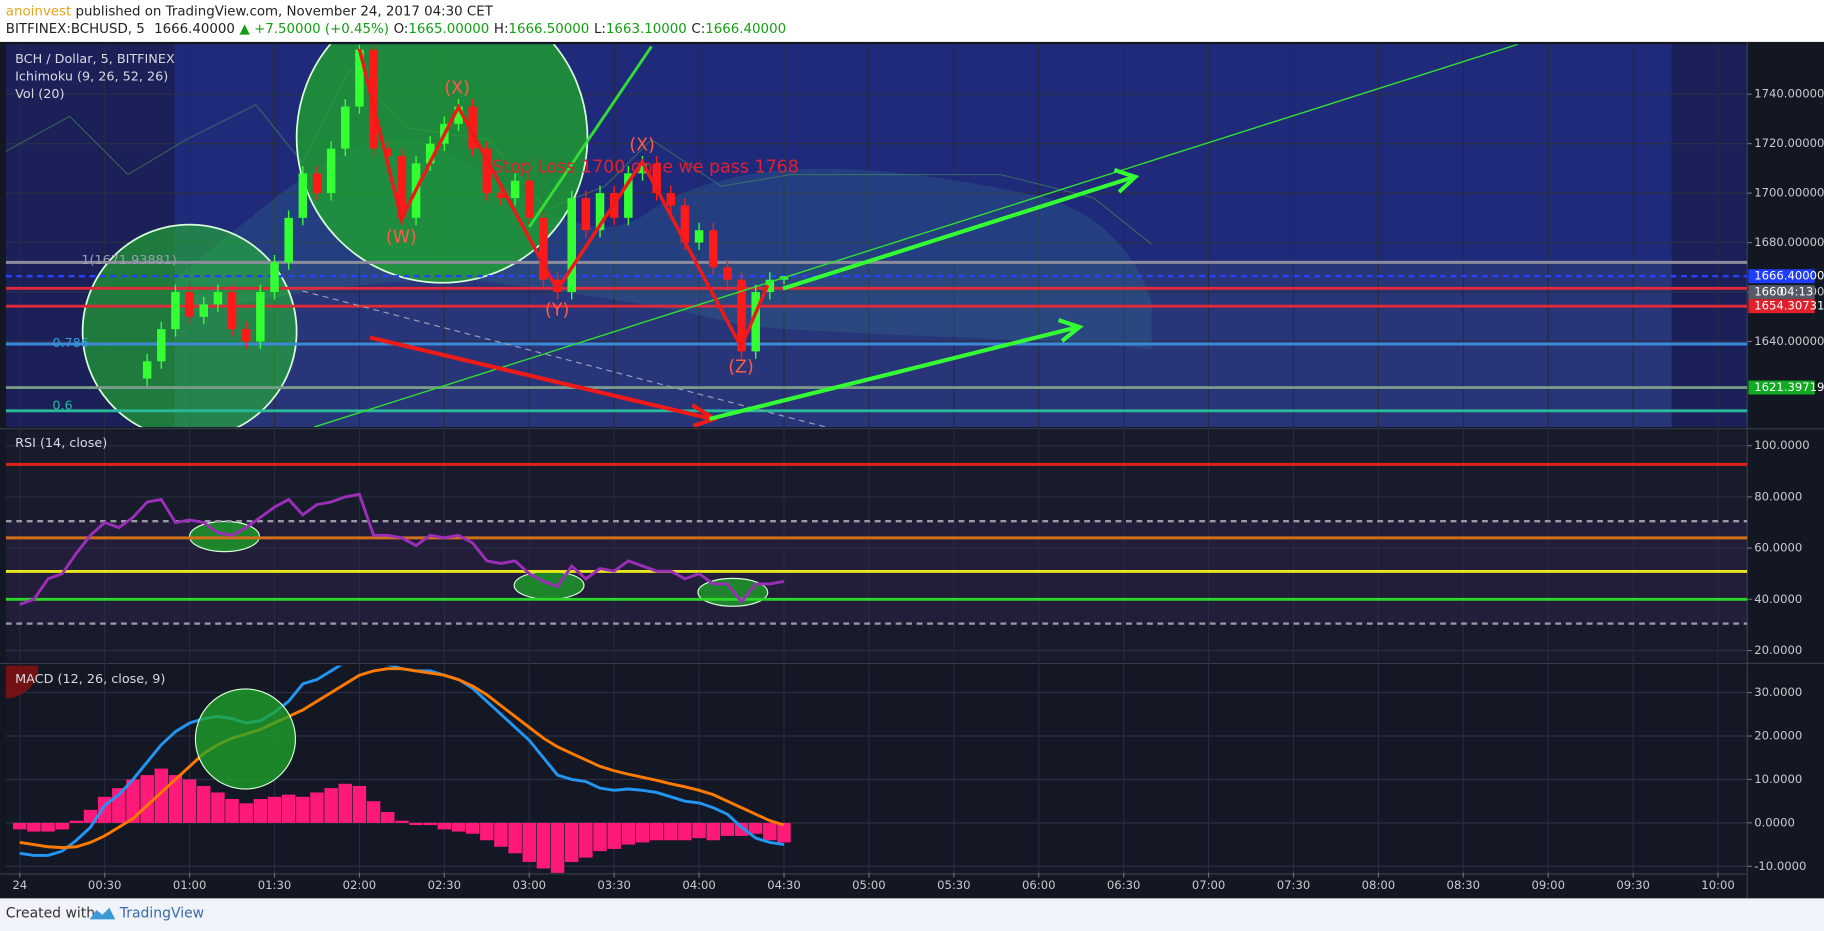 The image size is (1824, 931). I want to click on arrow, so click(958, 232).